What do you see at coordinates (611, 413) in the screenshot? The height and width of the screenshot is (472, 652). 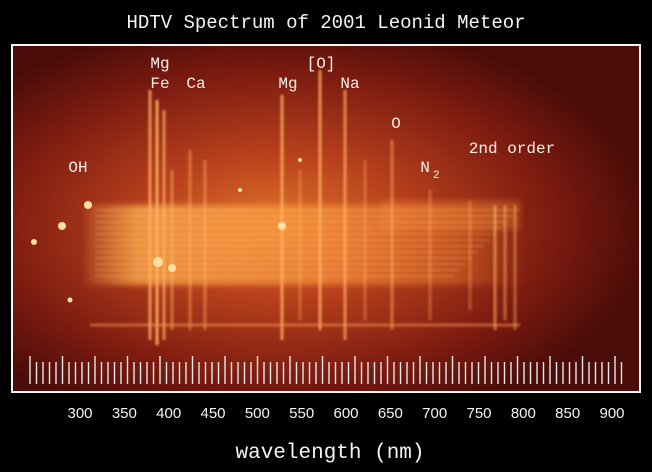 I see `tick-label: 900` at bounding box center [611, 413].